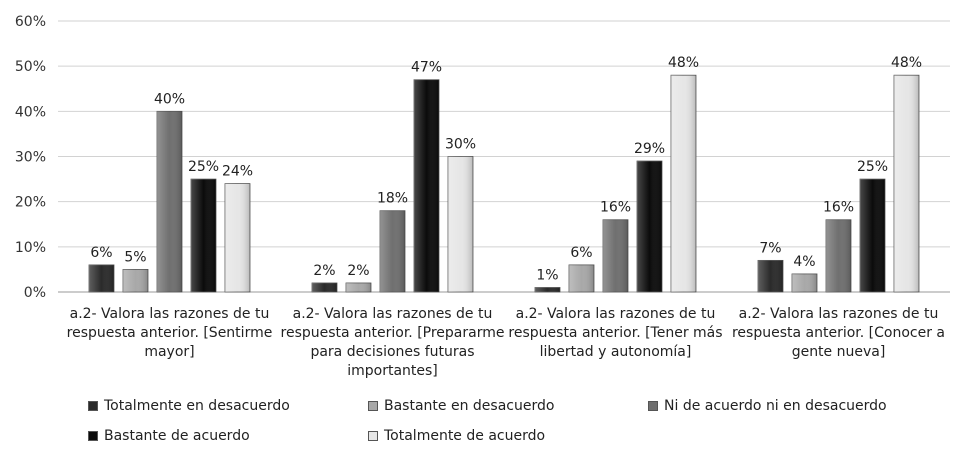 This screenshot has width=973, height=459. Describe the element at coordinates (460, 145) in the screenshot. I see `data-label: 30%` at that location.